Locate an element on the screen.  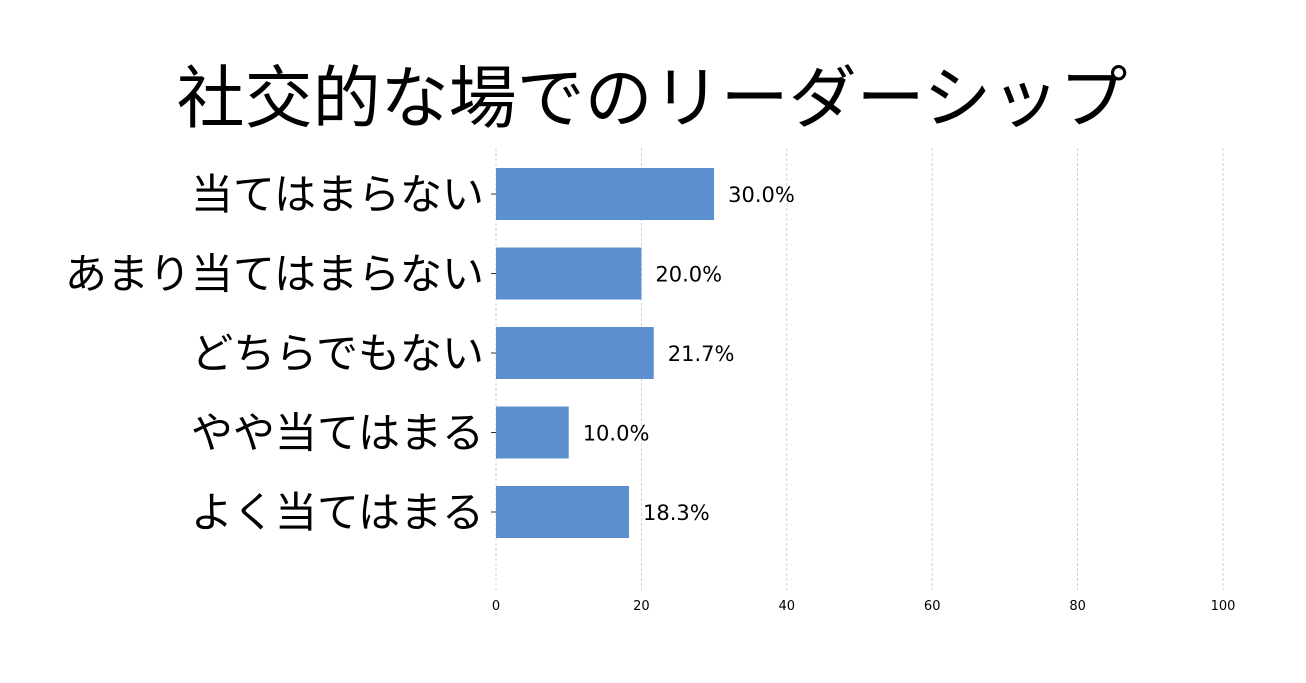
data-label: 18.3% is located at coordinates (676, 513).